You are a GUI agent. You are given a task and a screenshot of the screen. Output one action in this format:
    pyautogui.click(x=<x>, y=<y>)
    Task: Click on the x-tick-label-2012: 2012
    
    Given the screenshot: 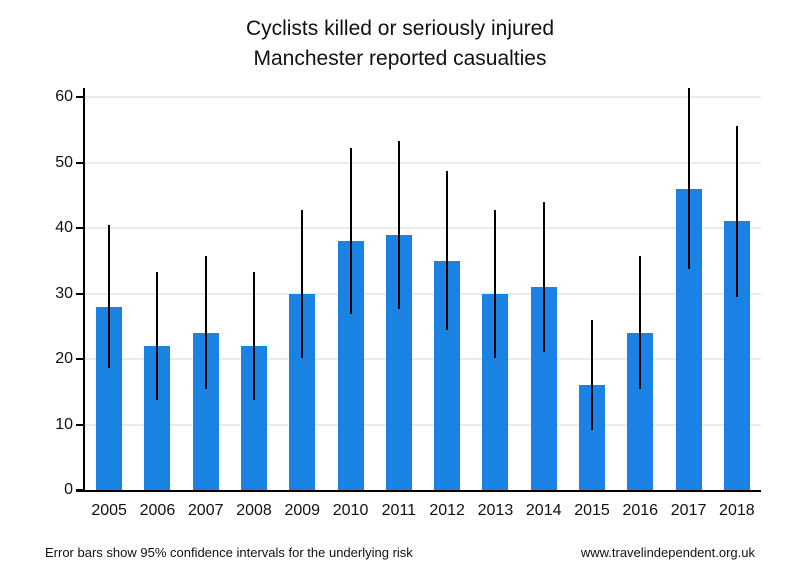 What is the action you would take?
    pyautogui.click(x=447, y=510)
    